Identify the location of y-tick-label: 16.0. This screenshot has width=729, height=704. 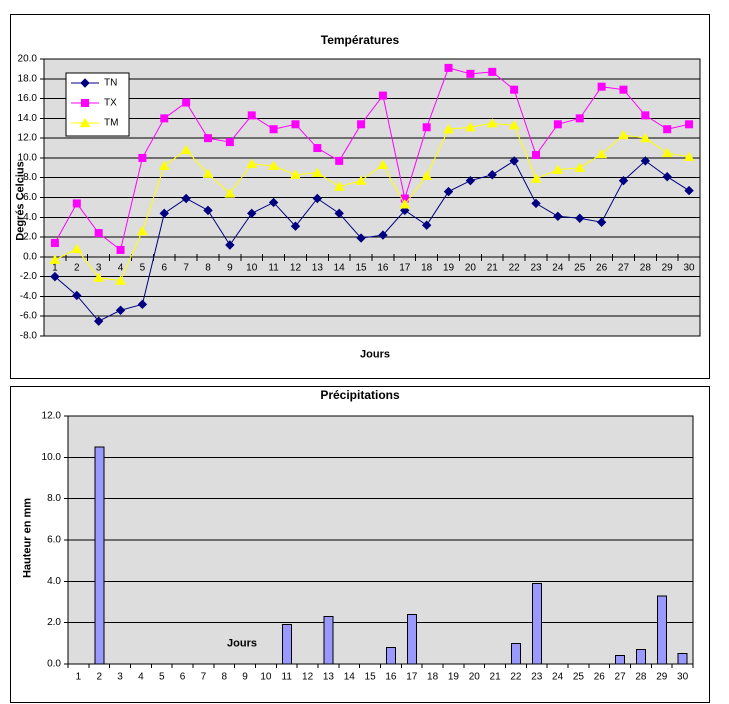
(28, 98).